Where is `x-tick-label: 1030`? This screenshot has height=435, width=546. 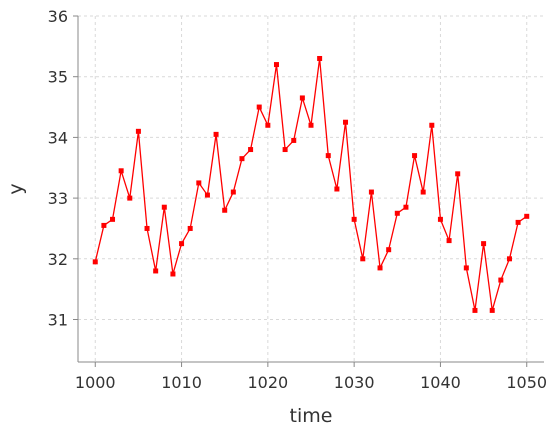
x-tick-label: 1030 is located at coordinates (354, 382).